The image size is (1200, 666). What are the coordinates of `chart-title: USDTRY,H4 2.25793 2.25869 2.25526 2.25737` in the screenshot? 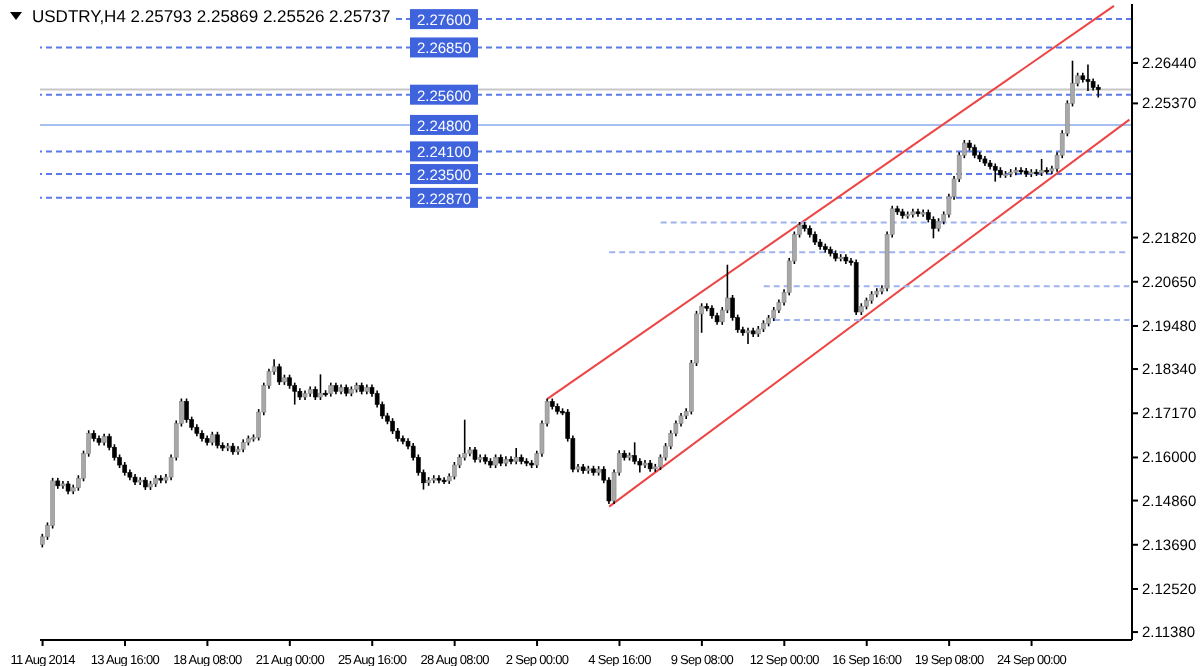 It's located at (211, 16).